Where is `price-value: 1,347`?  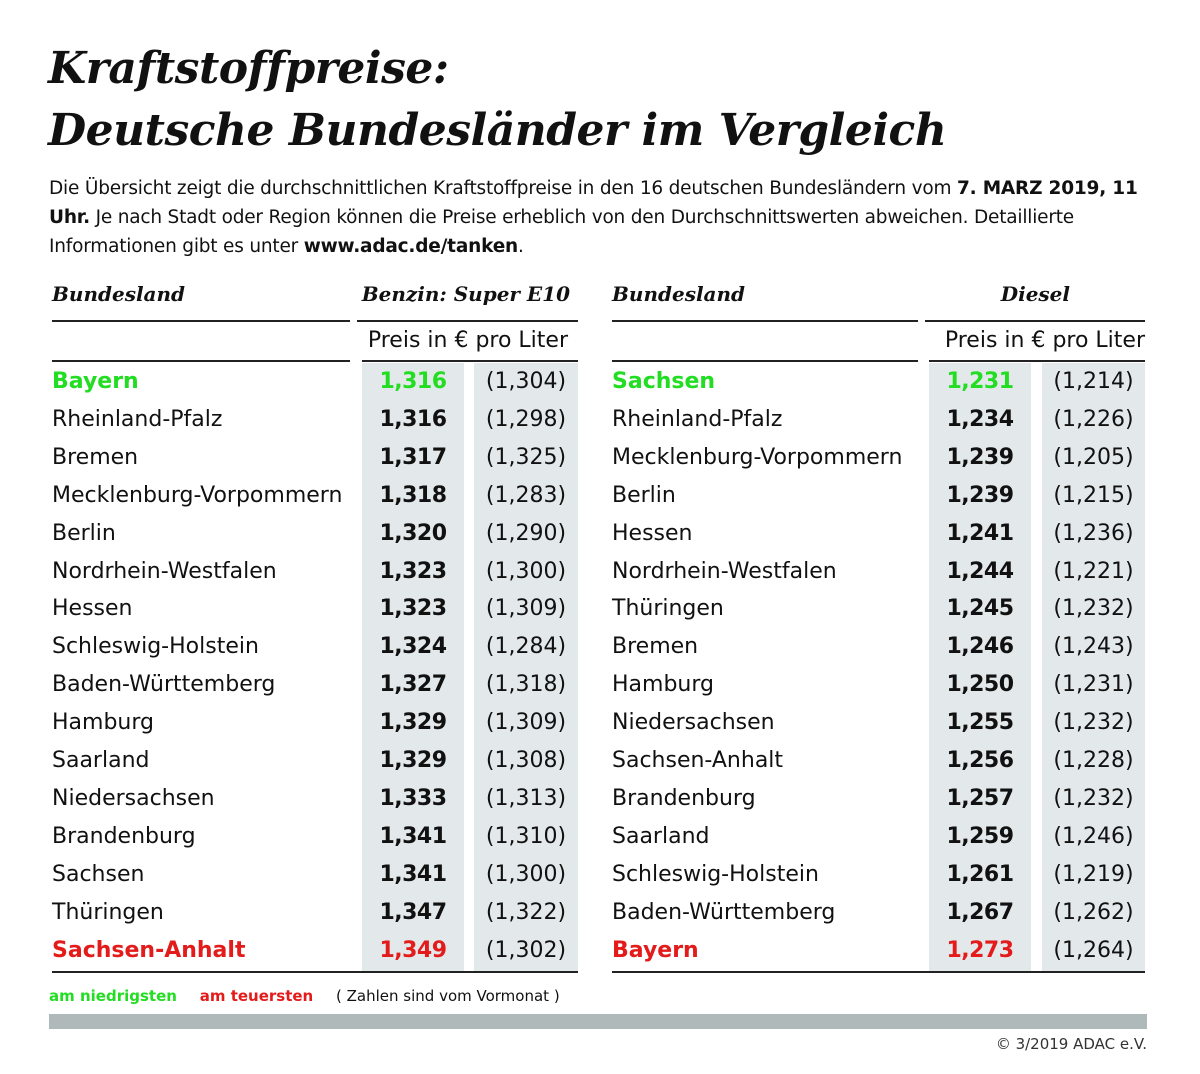 price-value: 1,347 is located at coordinates (413, 912).